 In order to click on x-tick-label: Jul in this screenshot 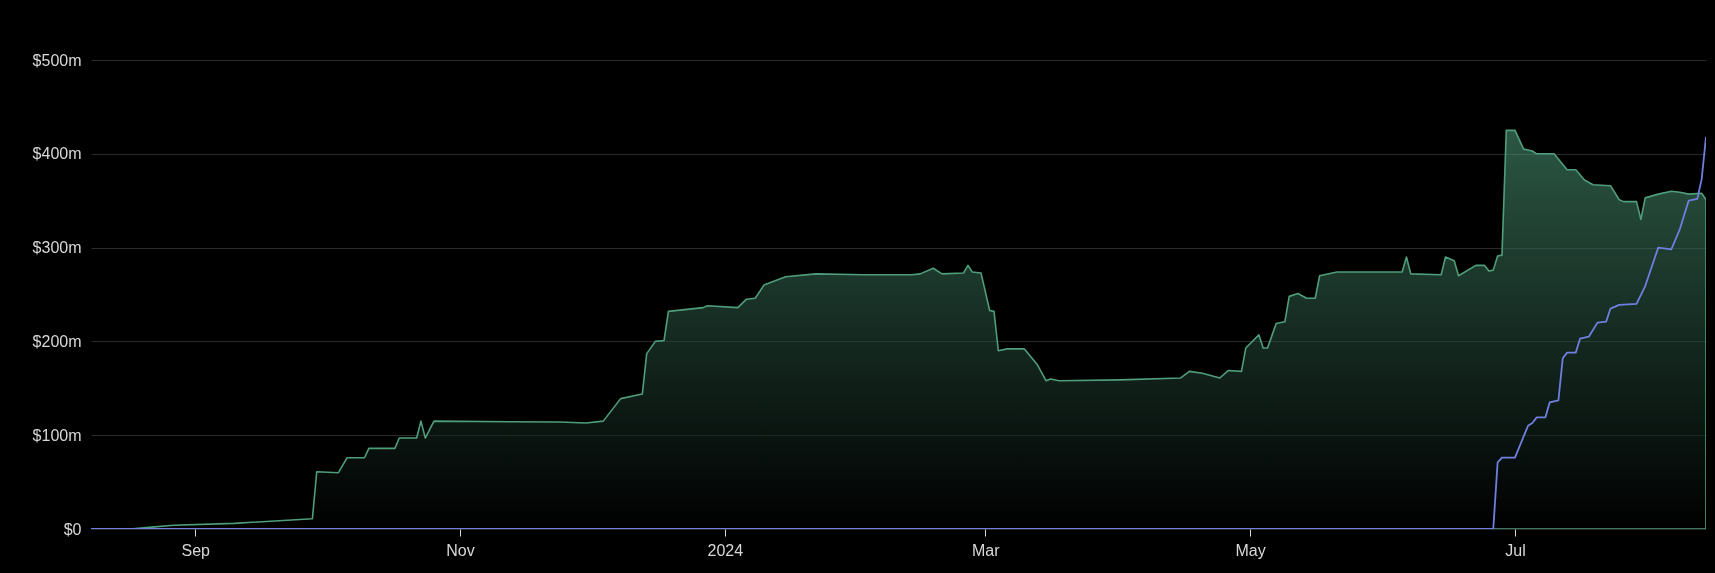, I will do `click(1515, 550)`.